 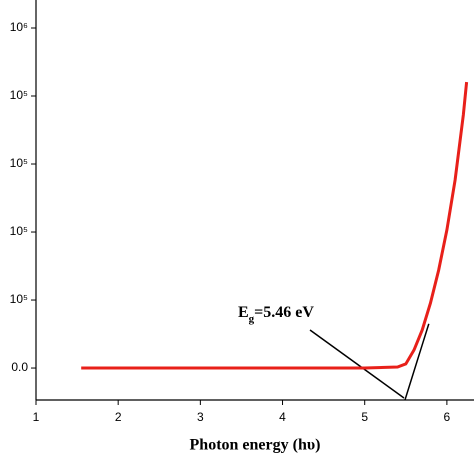 I want to click on annotation-main: E, so click(x=243, y=312).